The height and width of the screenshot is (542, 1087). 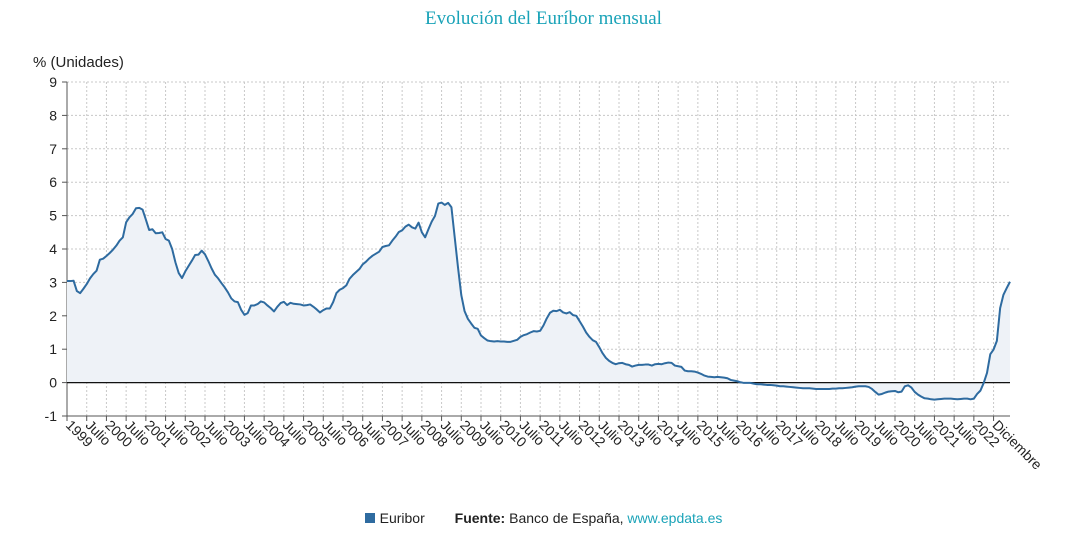 I want to click on chart-title: Evolución del Euríbor mensual, so click(x=543, y=18).